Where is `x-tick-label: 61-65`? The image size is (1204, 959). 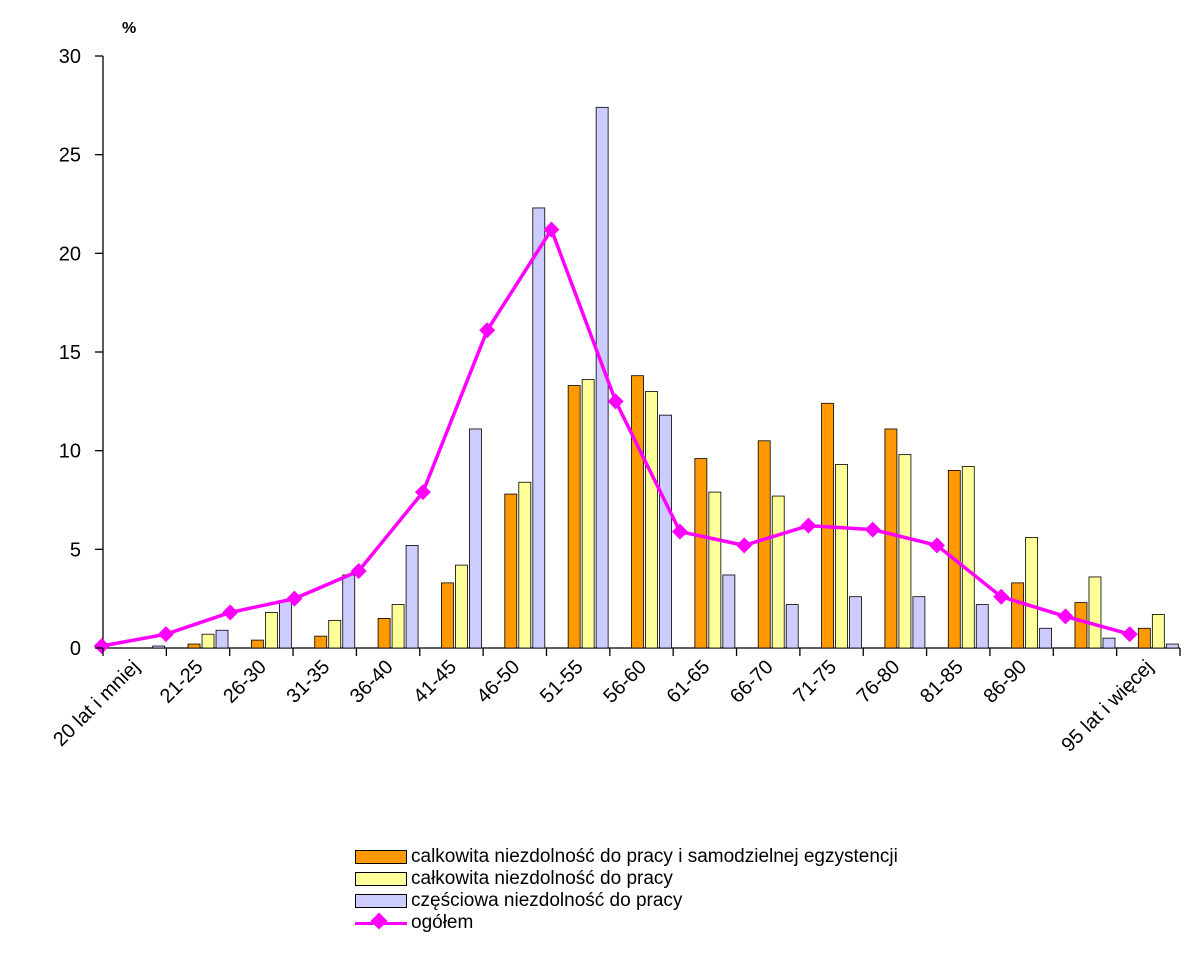
x-tick-label: 61-65 is located at coordinates (689, 682).